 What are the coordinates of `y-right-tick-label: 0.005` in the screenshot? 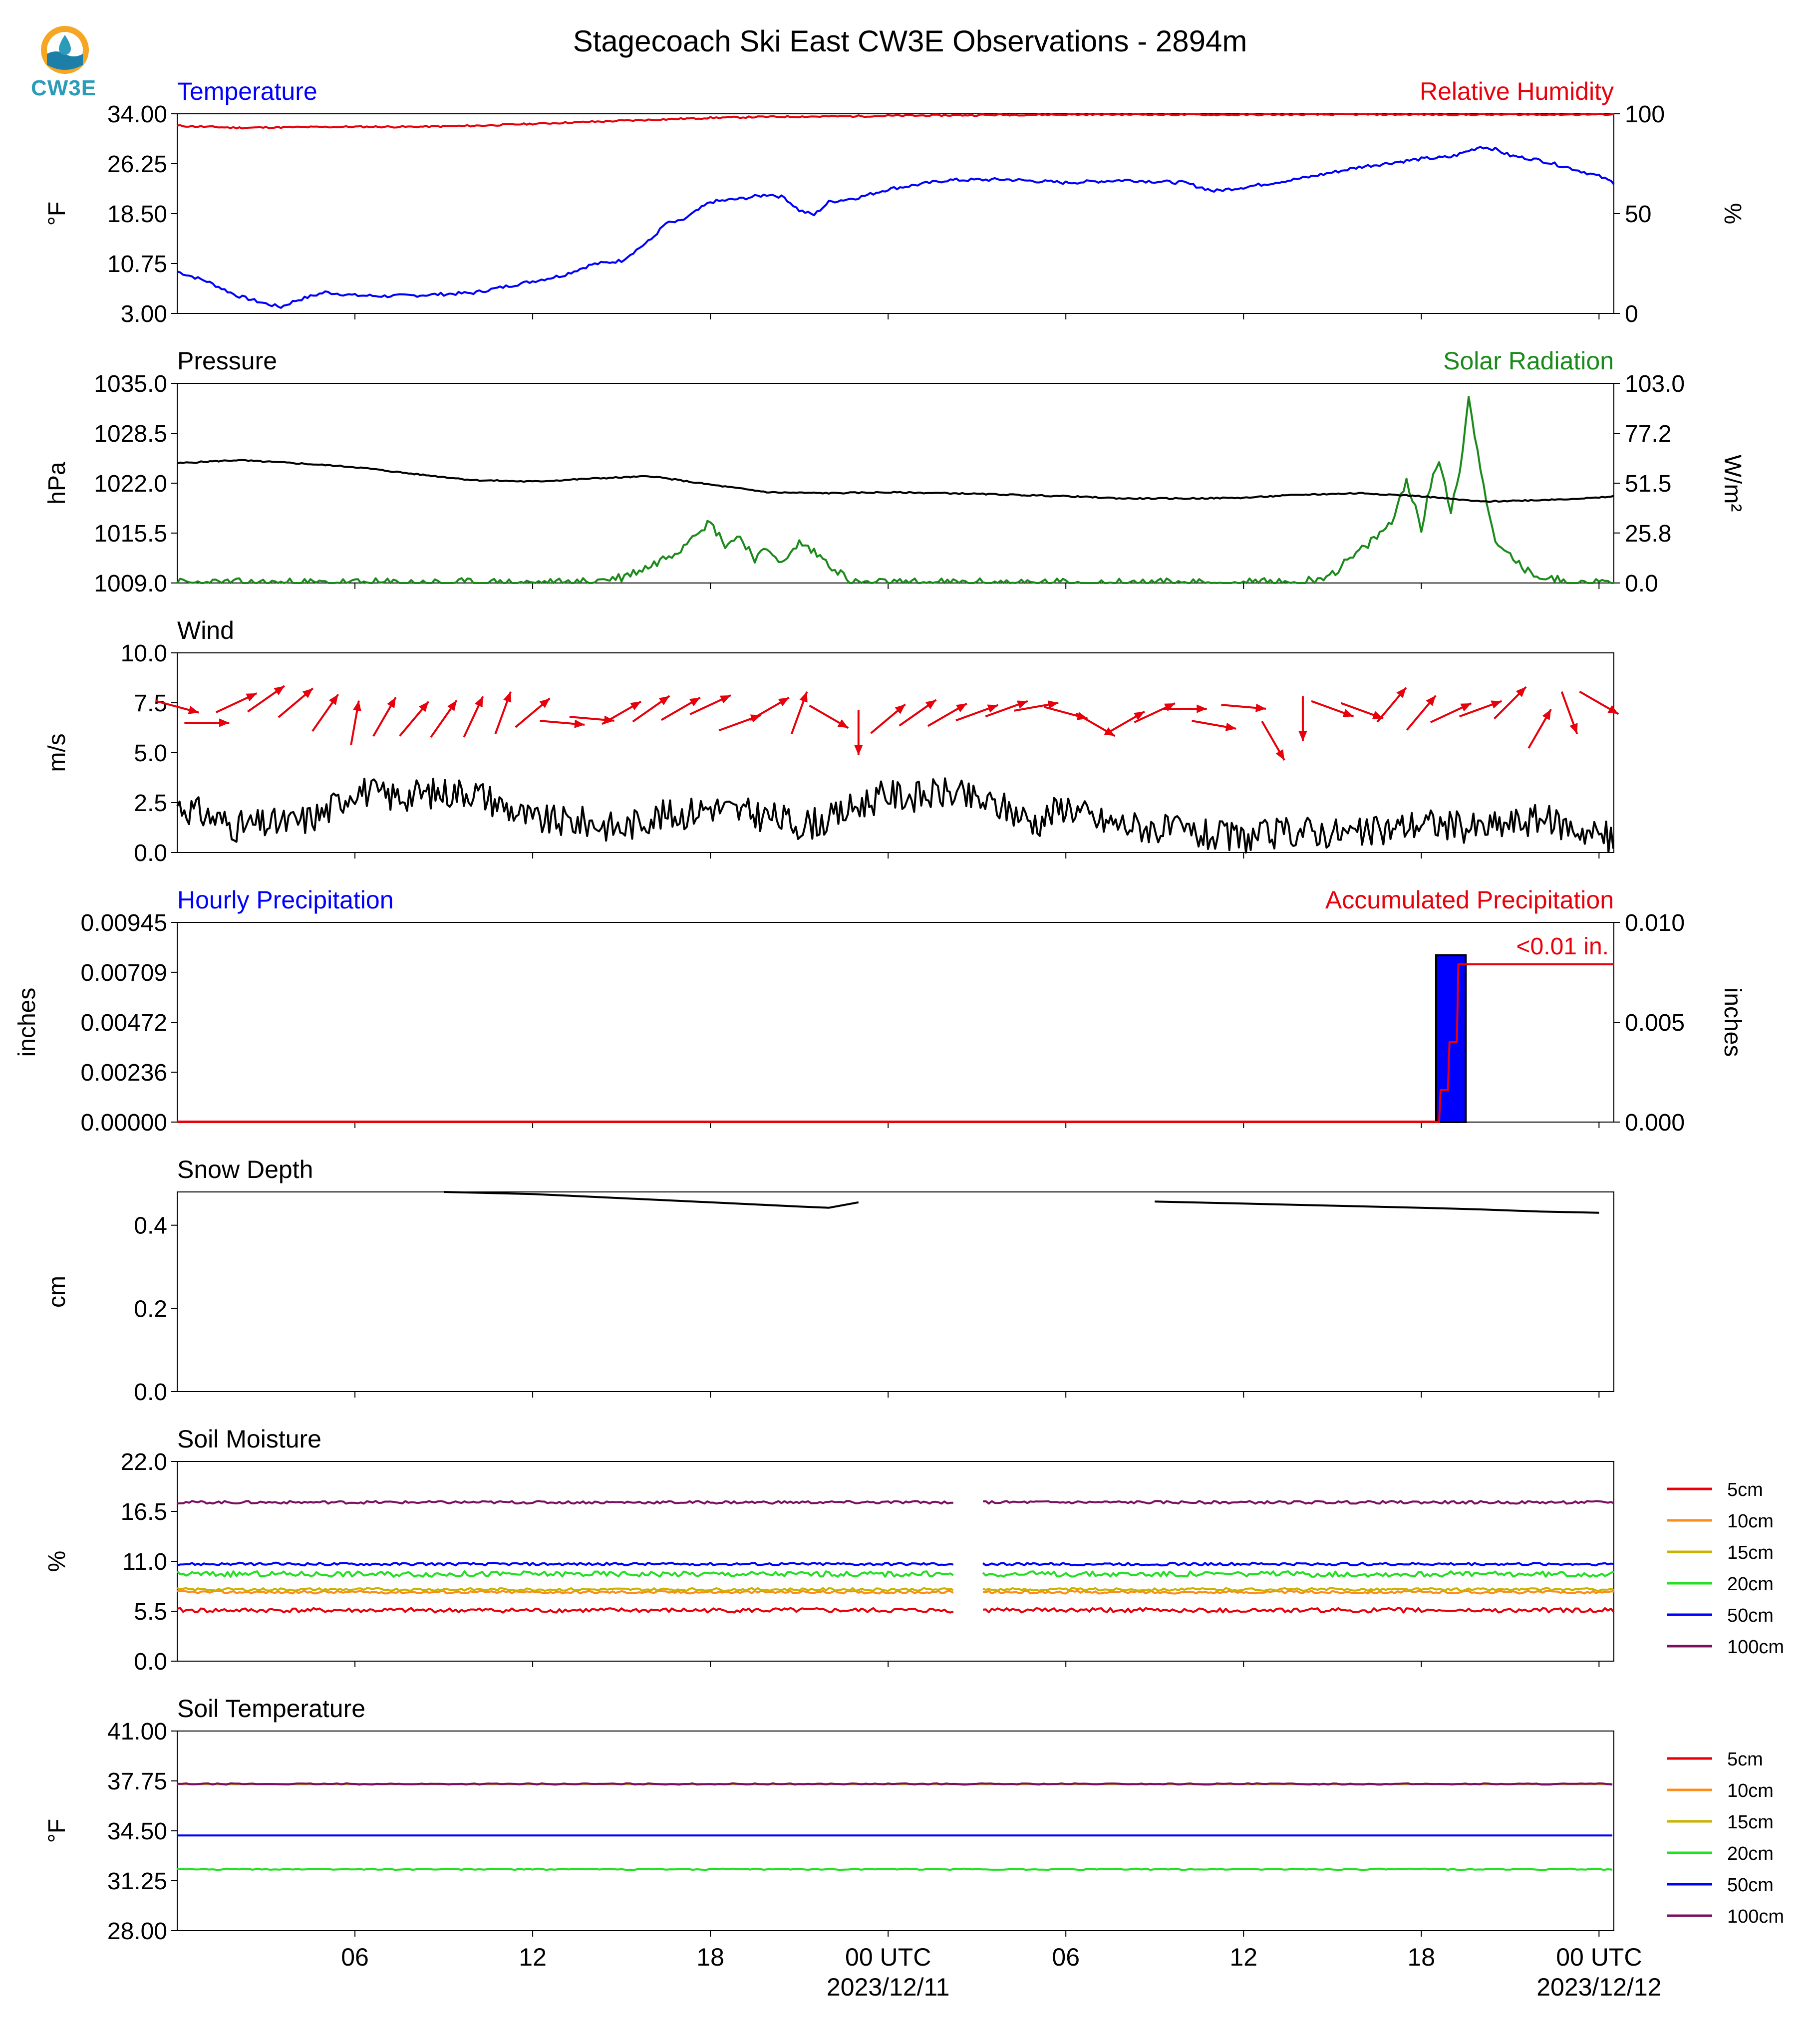 It's located at (1655, 1023).